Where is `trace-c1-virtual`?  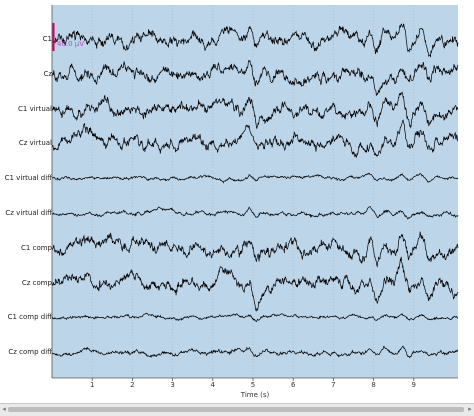
trace-c1-virtual is located at coordinates (255, 110).